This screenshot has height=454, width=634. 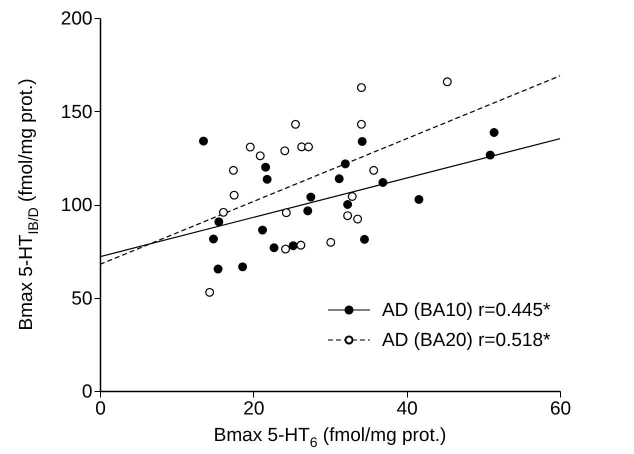 What do you see at coordinates (28, 204) in the screenshot?
I see `y-axis-title: Bmax 5-HTIB/D (fmol/mg prot.)` at bounding box center [28, 204].